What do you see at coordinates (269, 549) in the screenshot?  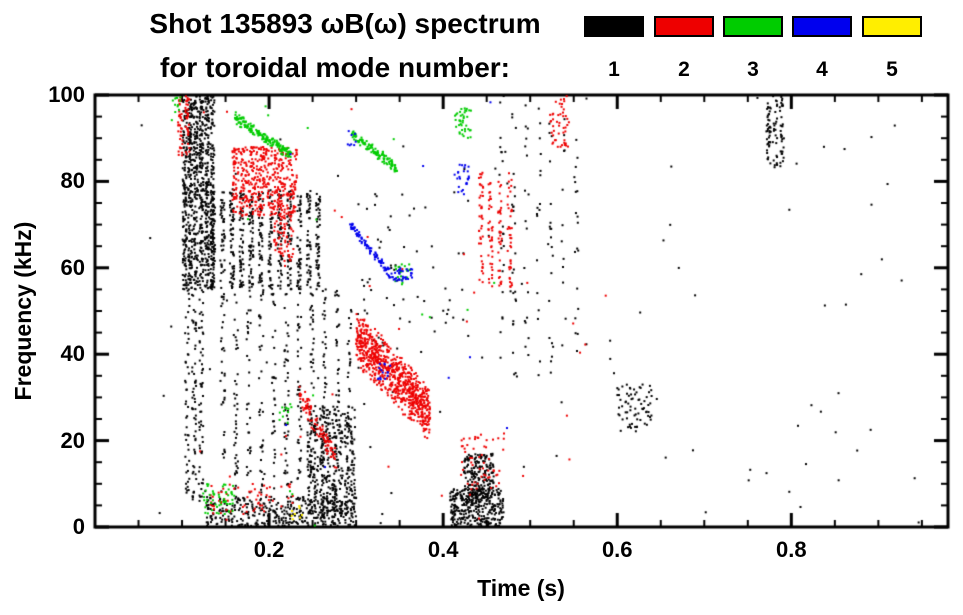 I see `x-tick-label: 0.2` at bounding box center [269, 549].